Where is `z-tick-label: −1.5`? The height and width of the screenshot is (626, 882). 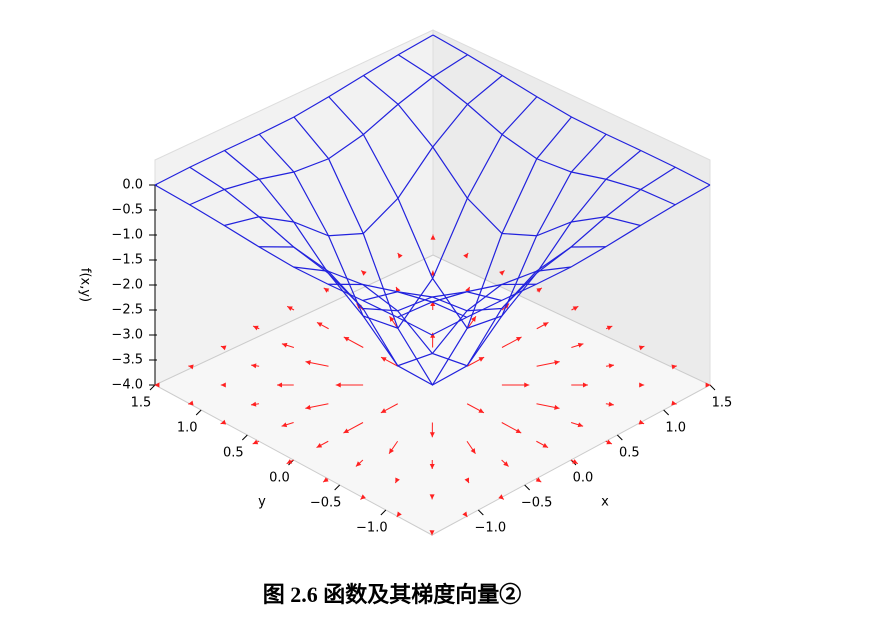
z-tick-label: −1.5 is located at coordinates (127, 260).